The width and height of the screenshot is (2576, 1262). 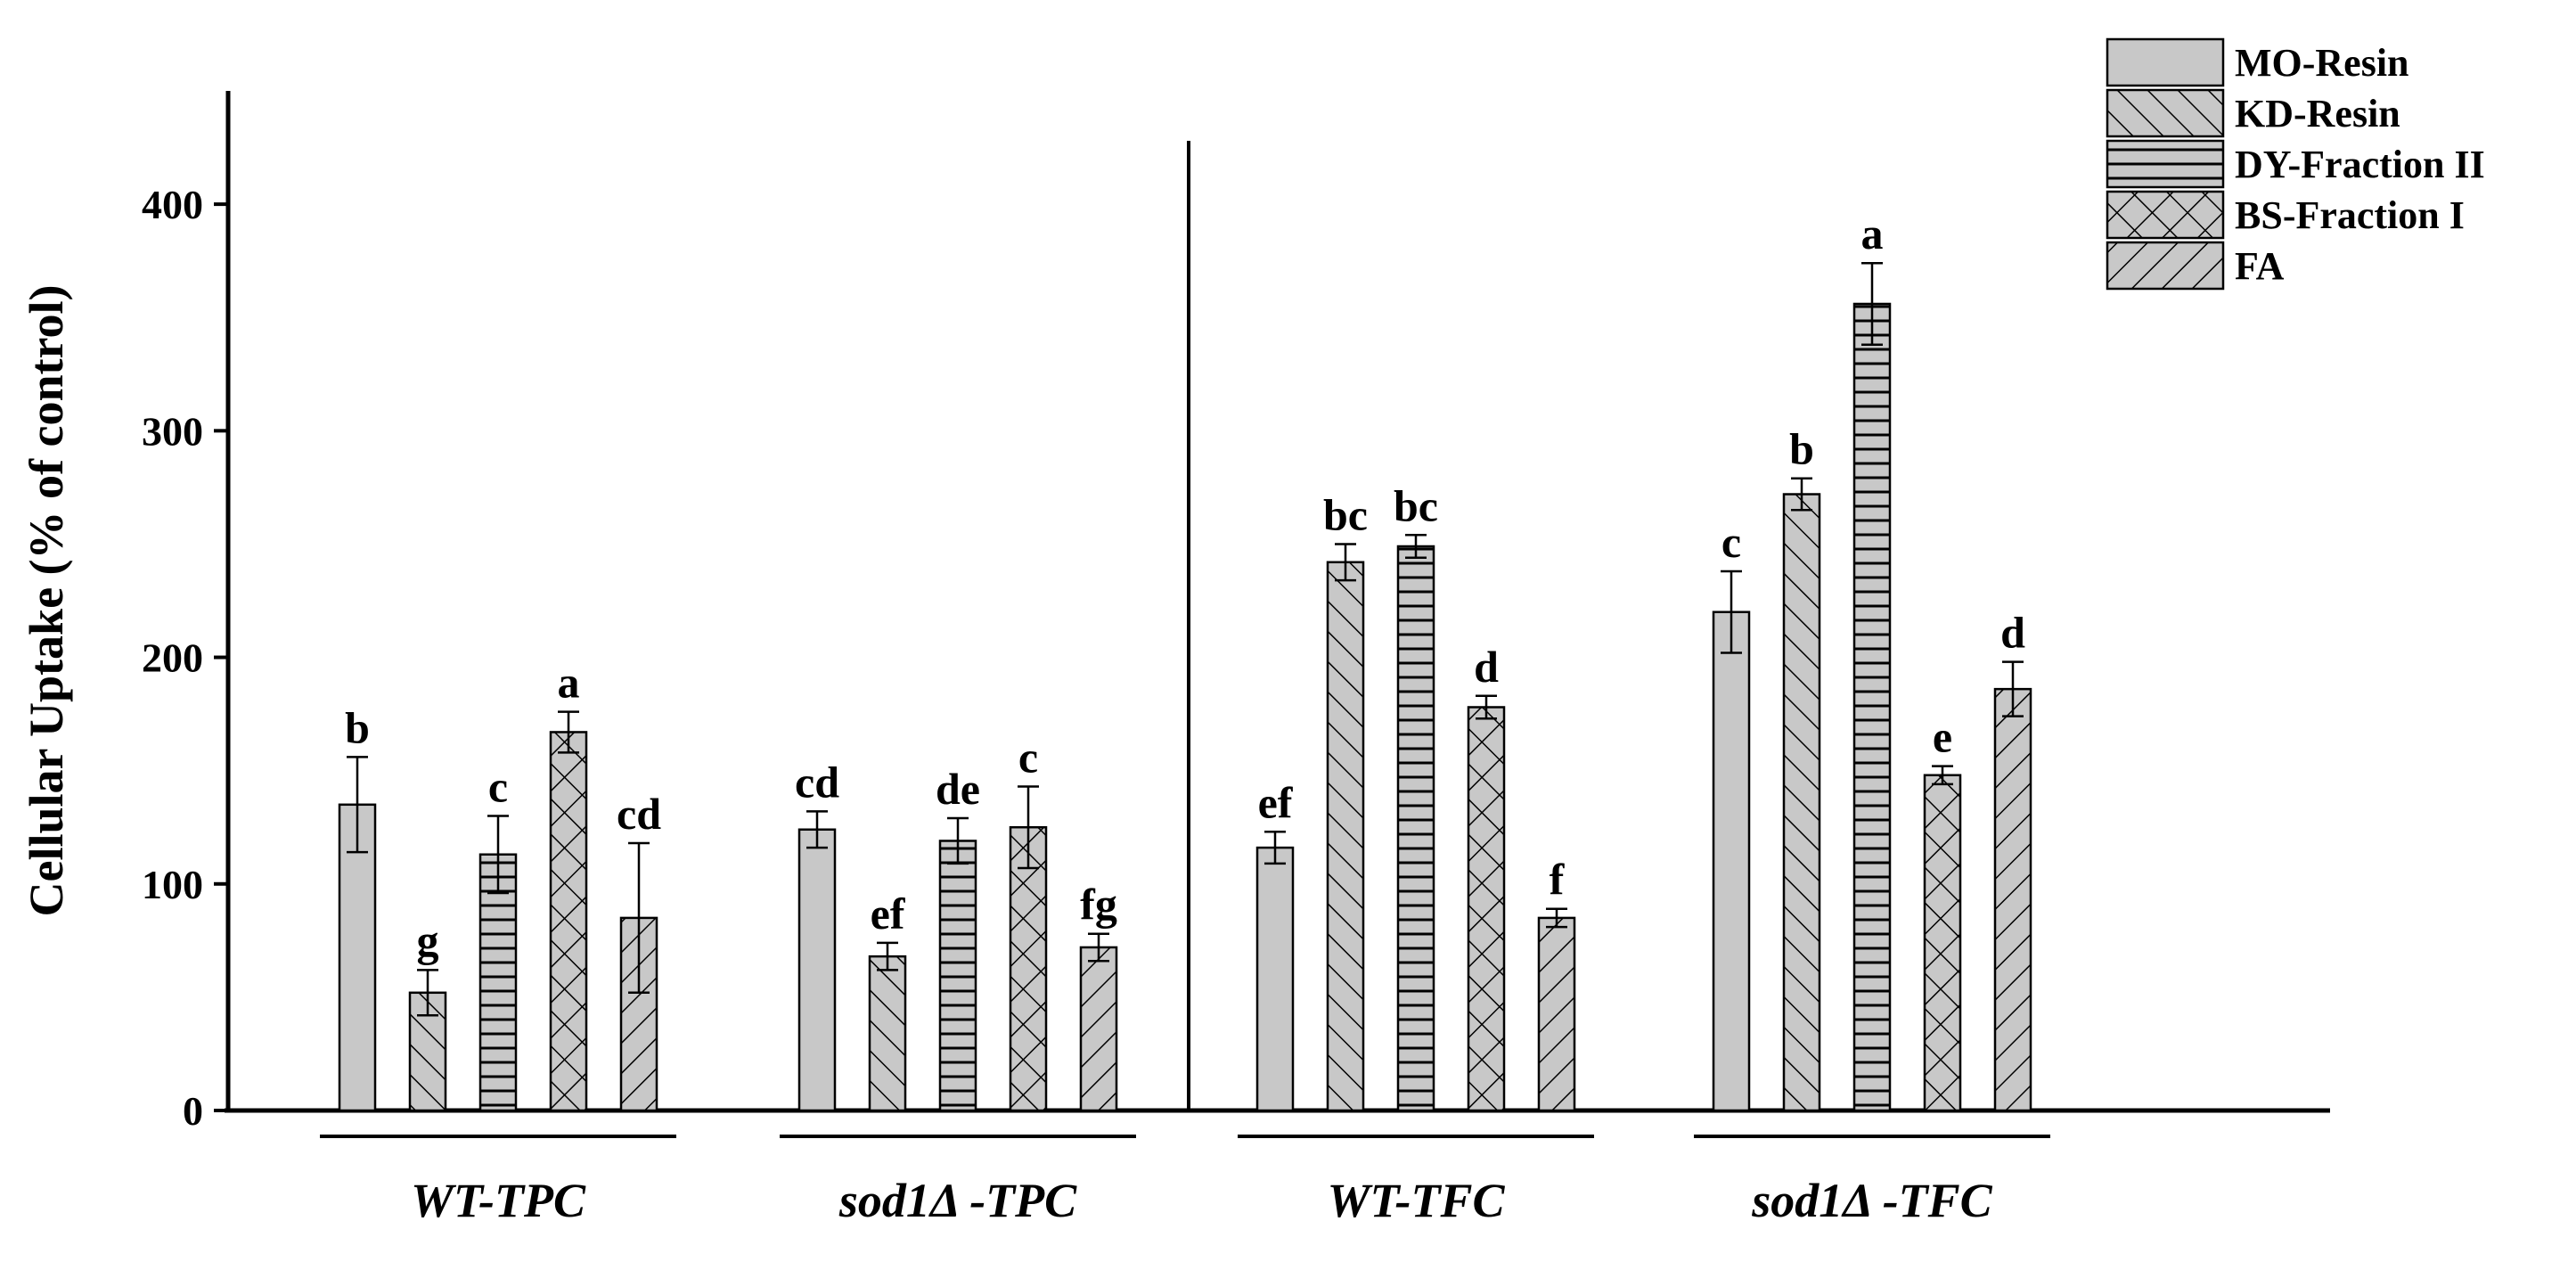 What do you see at coordinates (958, 789) in the screenshot?
I see `significance-letter: de` at bounding box center [958, 789].